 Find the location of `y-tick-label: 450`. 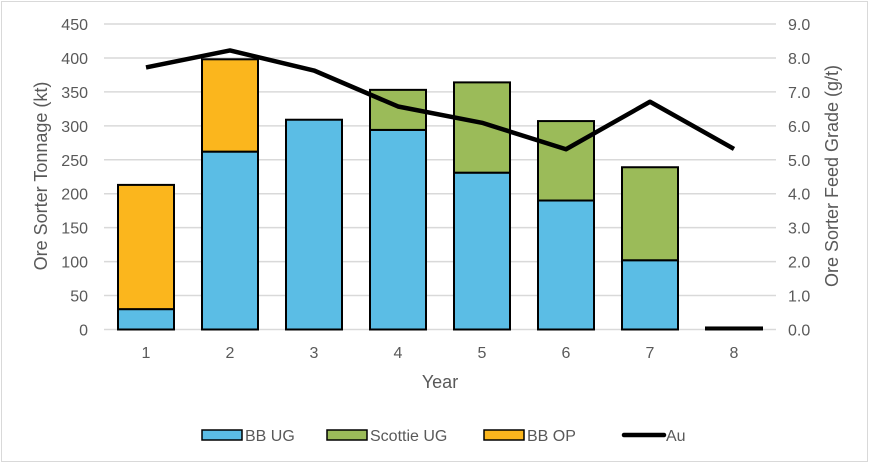

y-tick-label: 450 is located at coordinates (74, 25).